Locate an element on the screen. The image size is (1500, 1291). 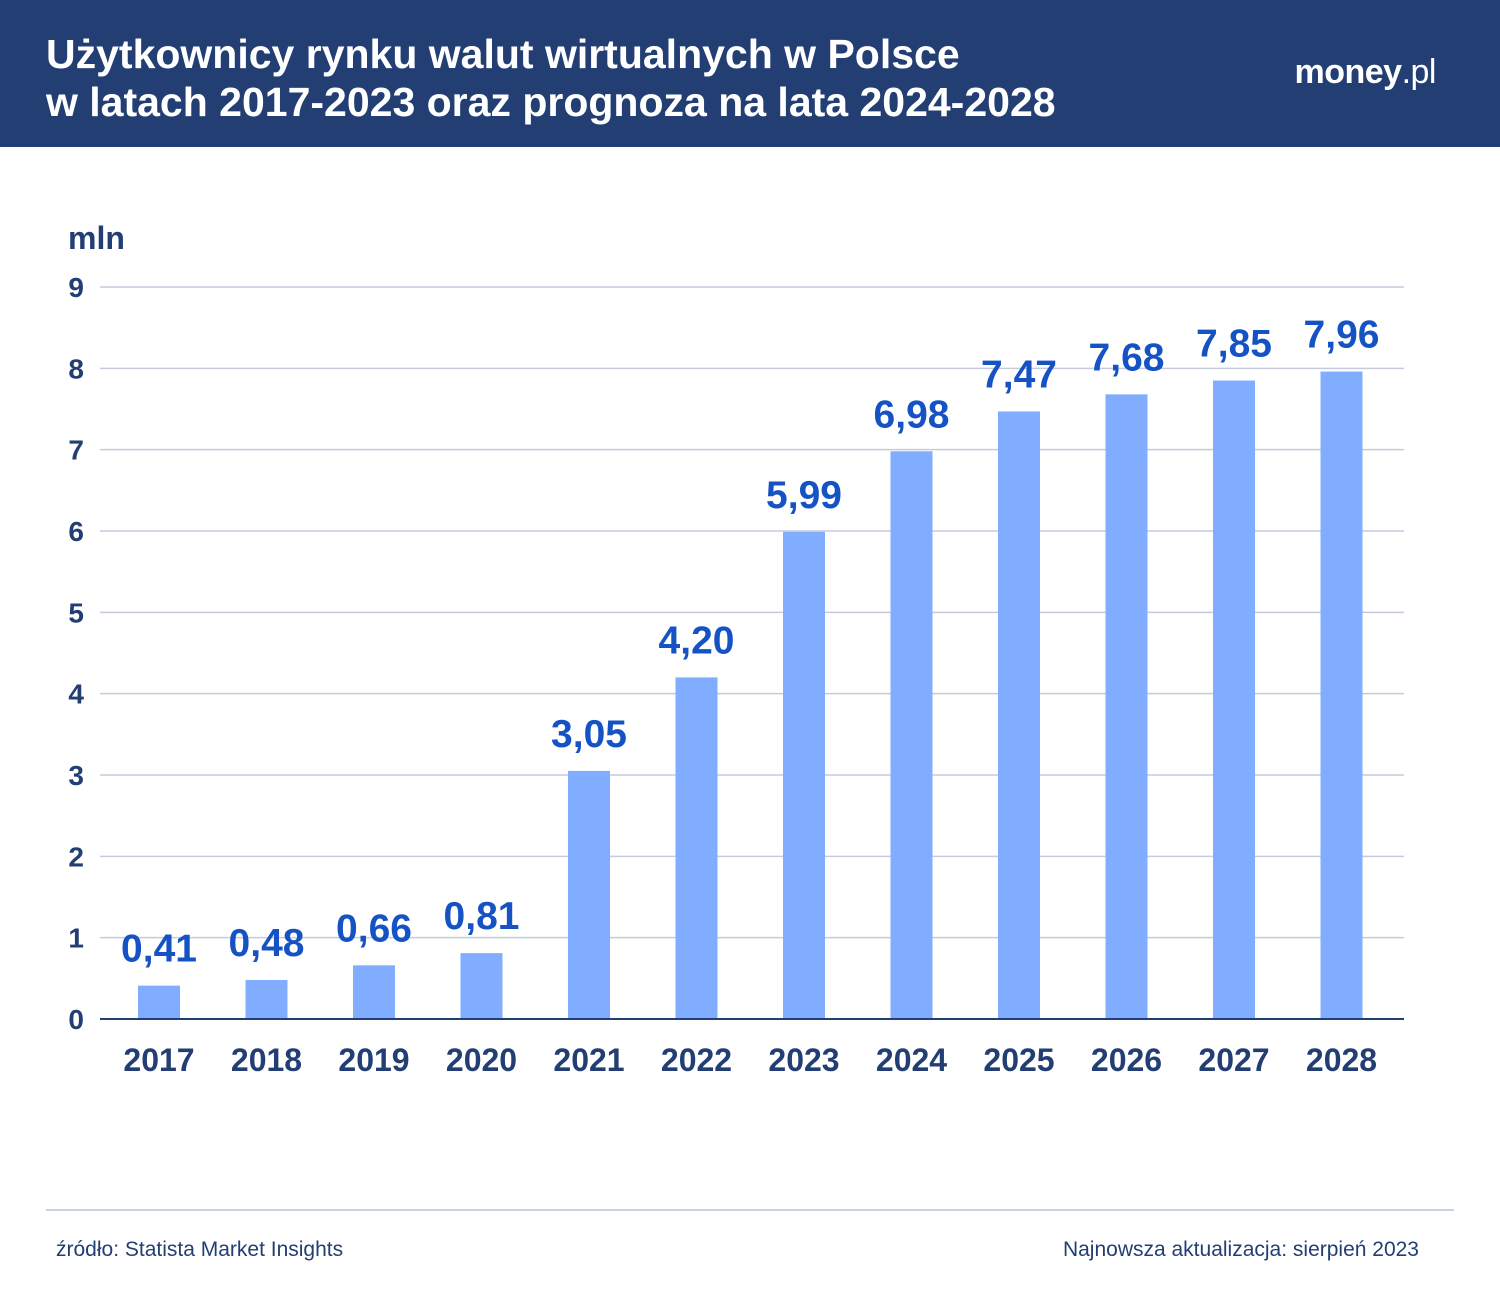
bar-value-label-2021: 3,05 is located at coordinates (589, 734).